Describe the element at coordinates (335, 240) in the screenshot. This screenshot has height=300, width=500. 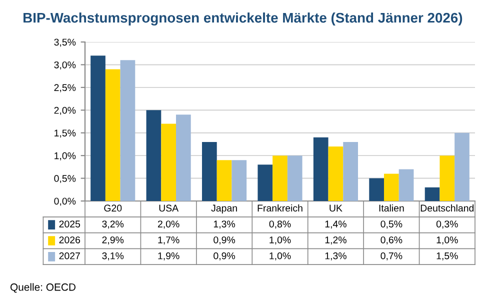
I see `data-label: 1,2%` at that location.